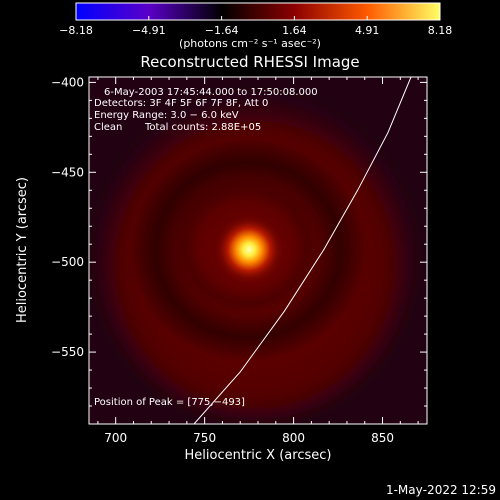  Describe the element at coordinates (108, 127) in the screenshot. I see `clean-text: Clean` at that location.